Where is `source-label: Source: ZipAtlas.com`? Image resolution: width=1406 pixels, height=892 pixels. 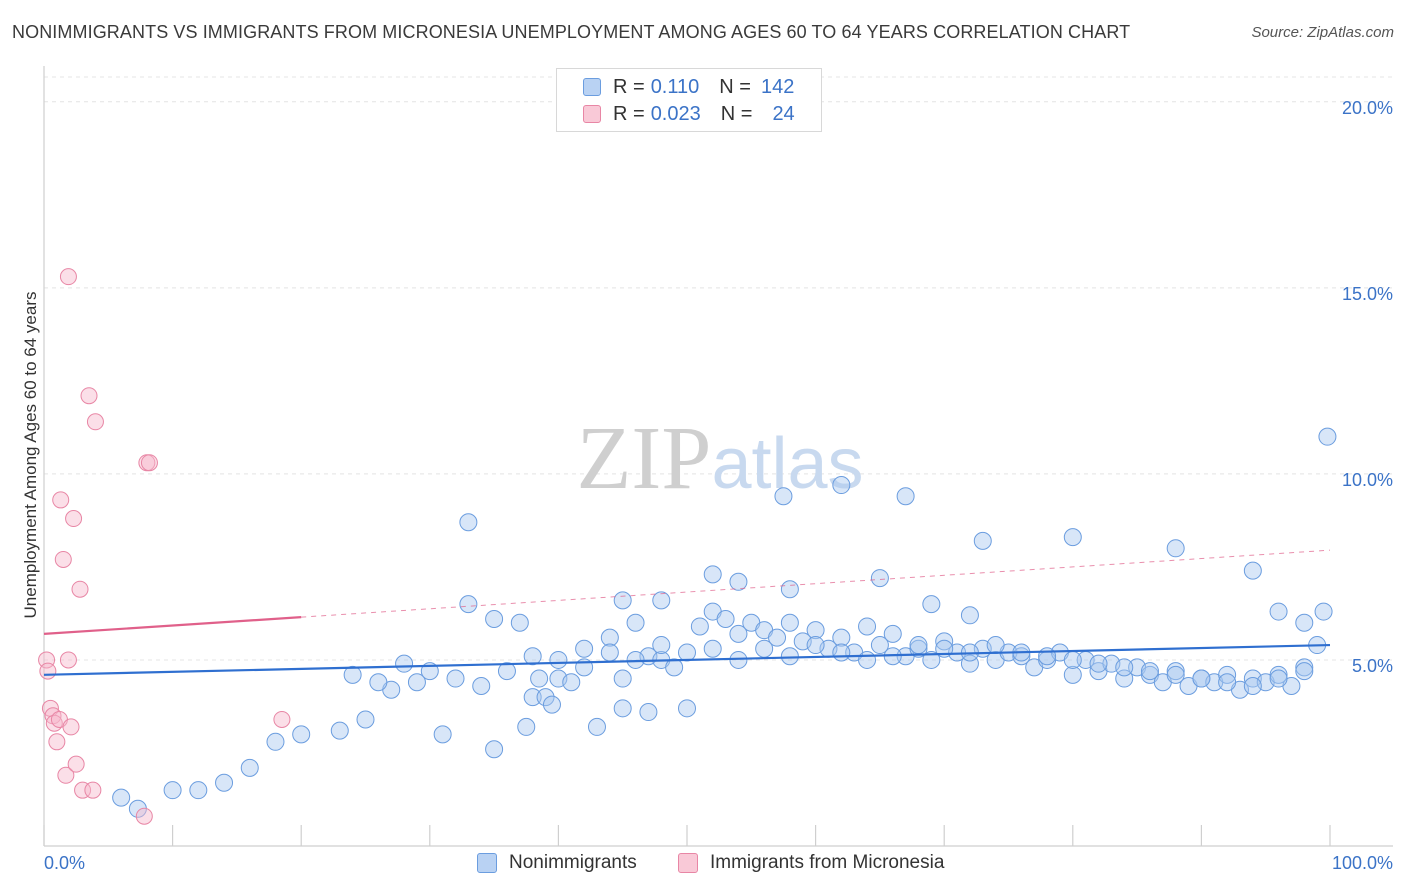 source-label: Source: ZipAtlas.com is located at coordinates (1322, 32).